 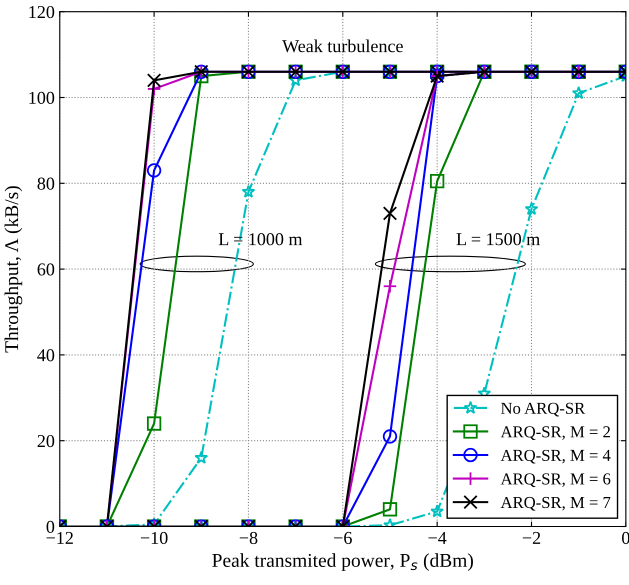 I want to click on y-tick-label: 20, so click(x=46, y=441).